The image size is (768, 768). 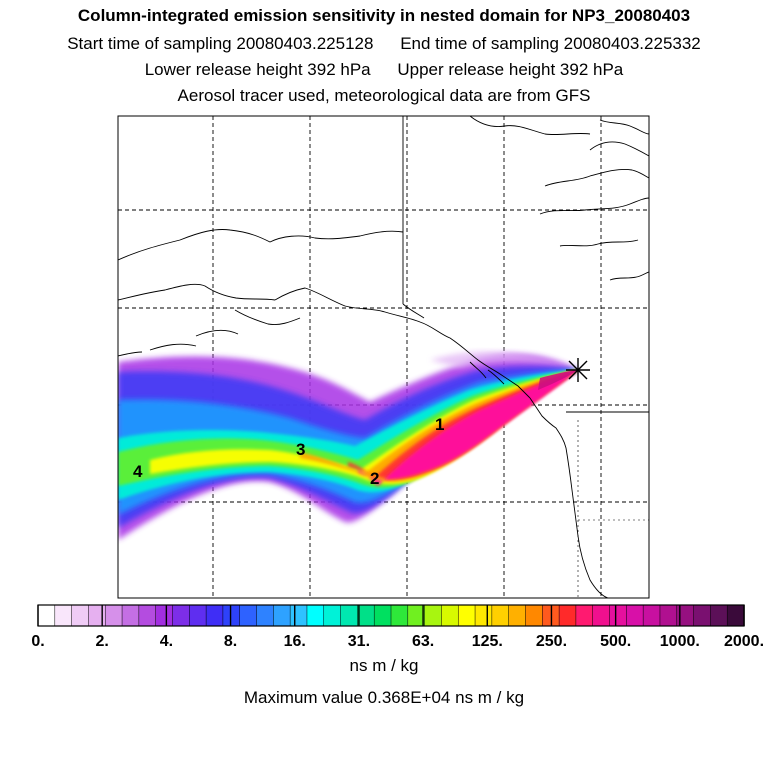 I want to click on color-scale-tick-label: 250., so click(x=551, y=641).